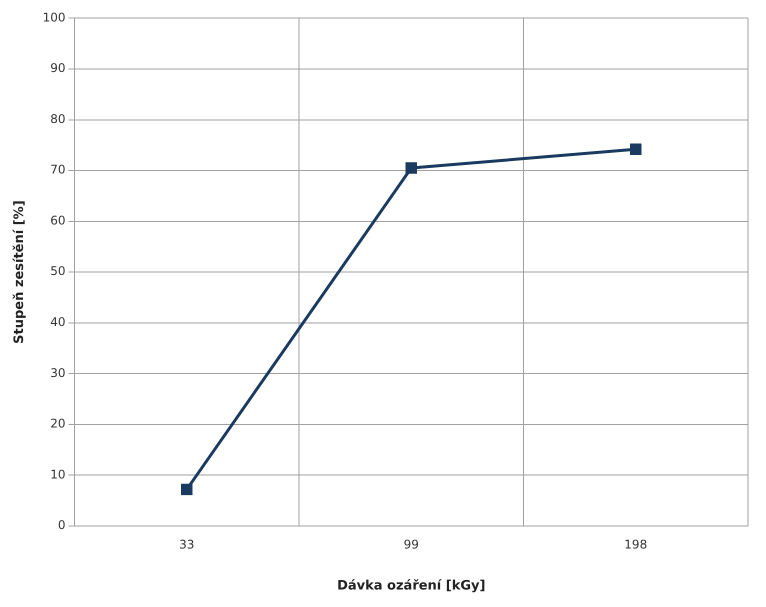 Image resolution: width=766 pixels, height=607 pixels. I want to click on y-tick-label: 50, so click(58, 271).